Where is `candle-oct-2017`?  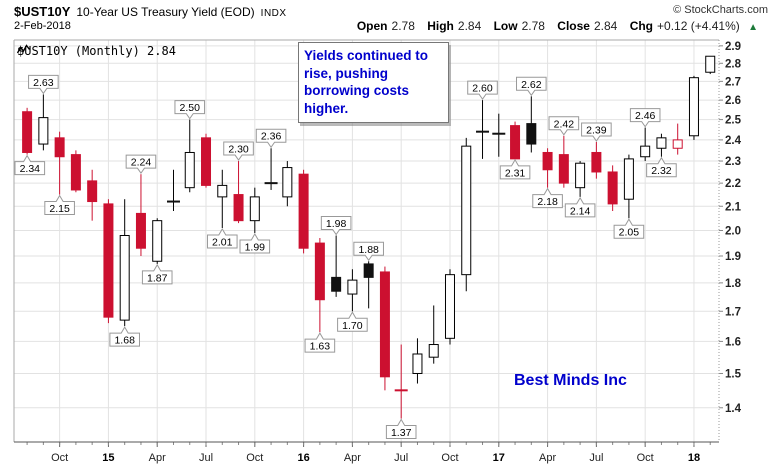 candle-oct-2017 is located at coordinates (645, 144).